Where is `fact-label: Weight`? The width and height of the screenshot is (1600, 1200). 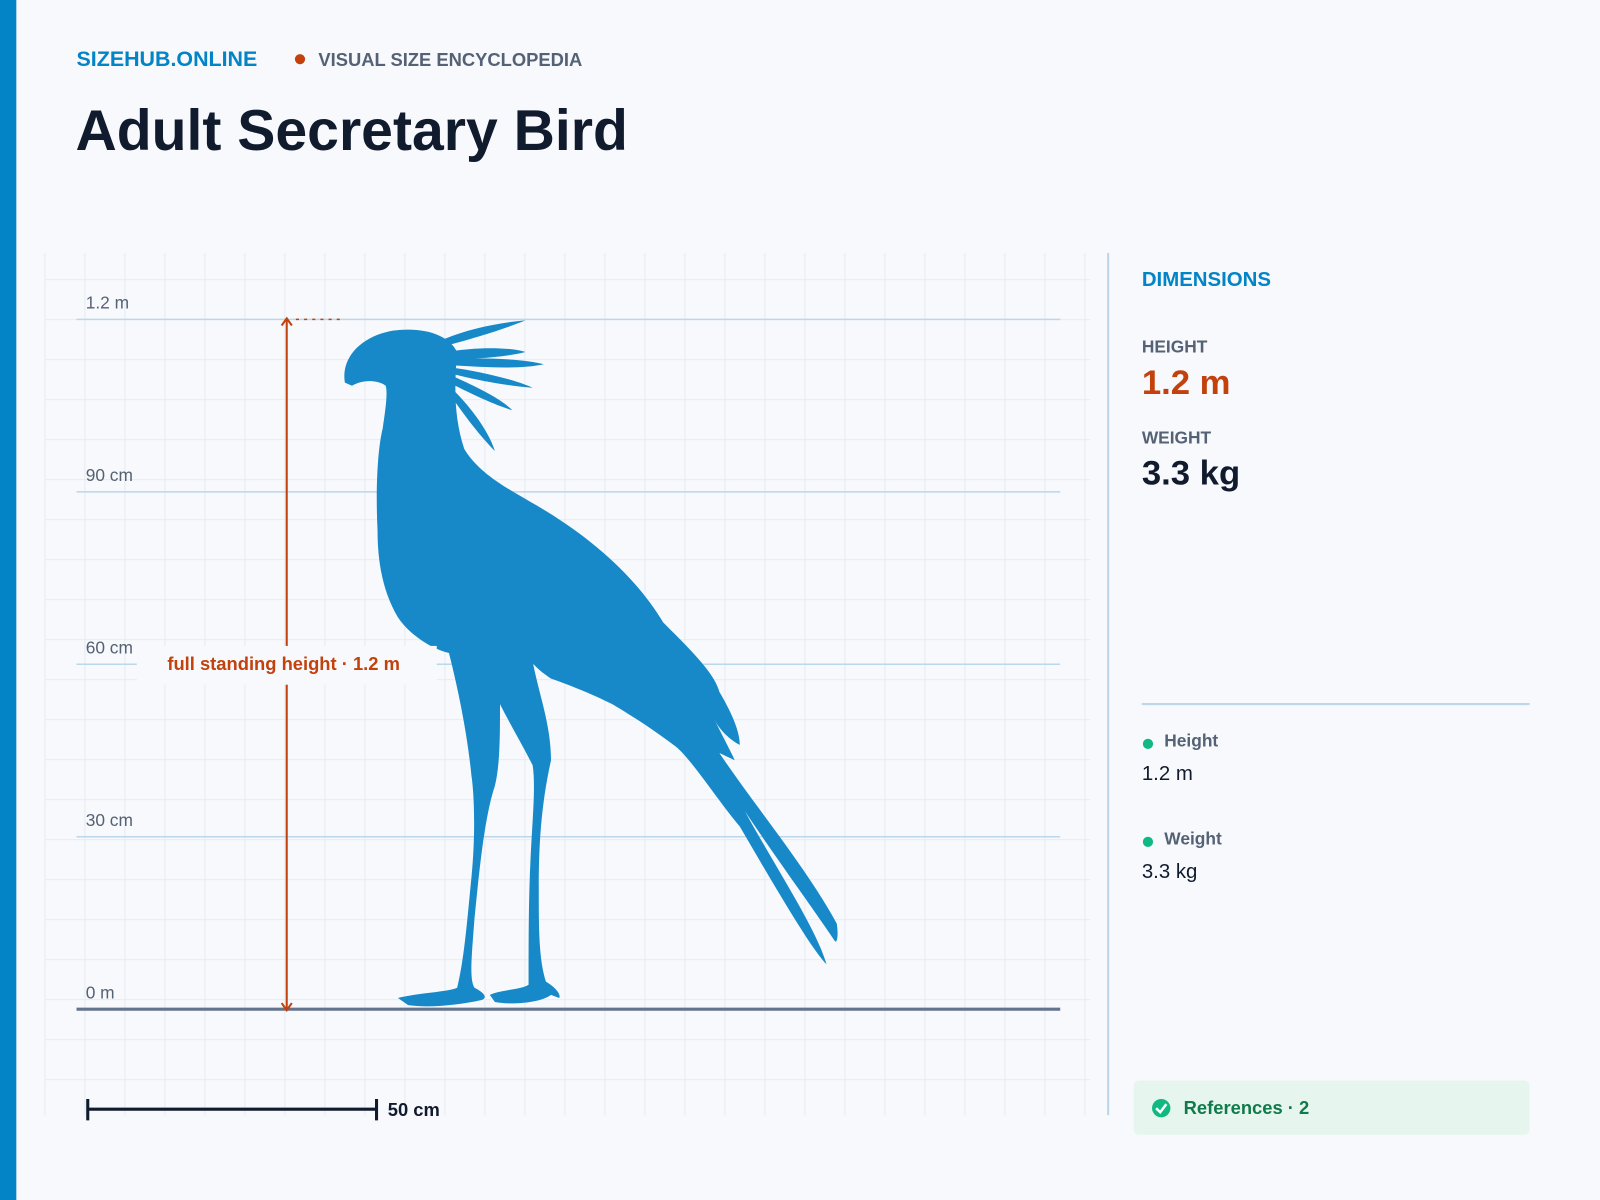
fact-label: Weight is located at coordinates (1193, 838).